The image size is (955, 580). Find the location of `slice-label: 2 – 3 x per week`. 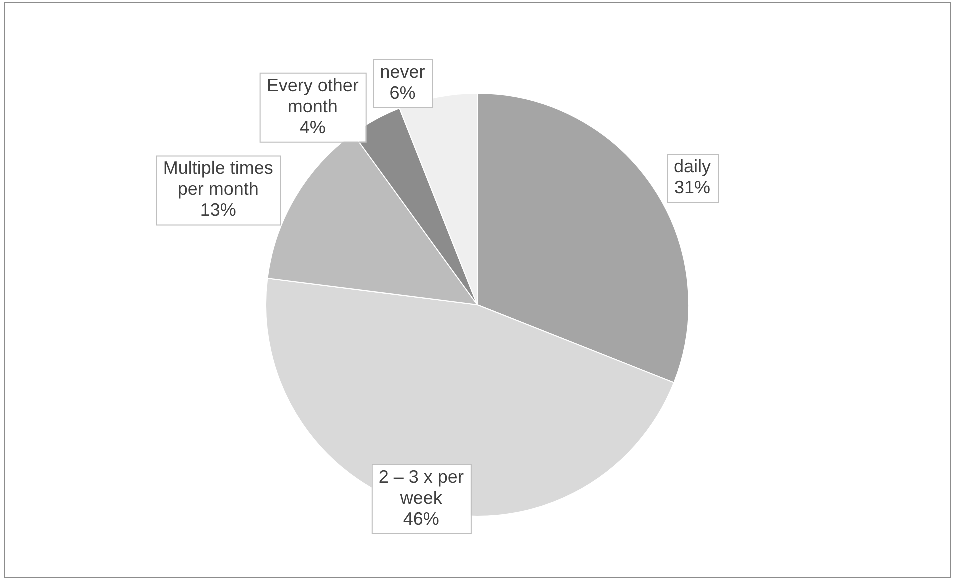

slice-label: 2 – 3 x per week is located at coordinates (421, 487).